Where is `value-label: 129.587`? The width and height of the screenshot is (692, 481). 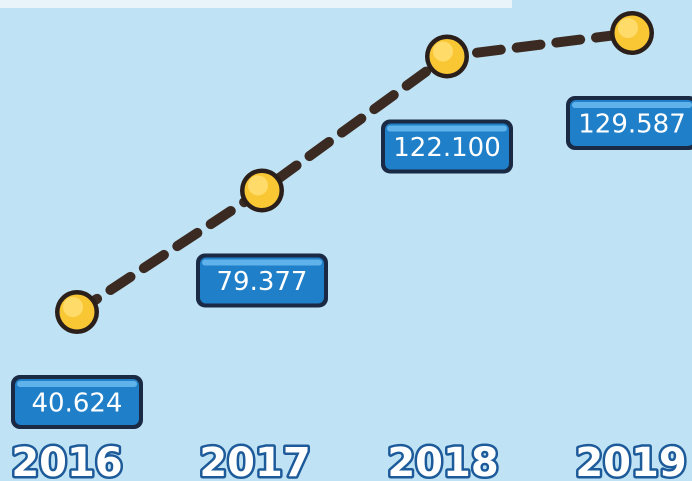 value-label: 129.587 is located at coordinates (632, 125).